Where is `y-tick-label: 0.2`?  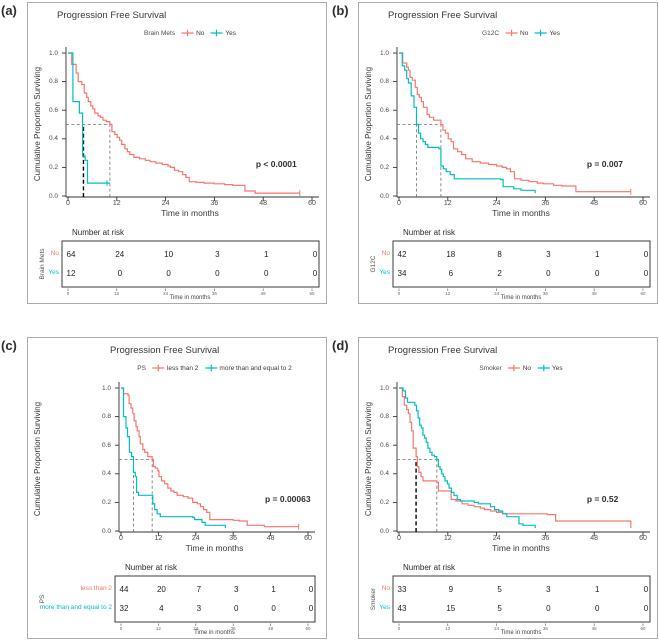 y-tick-label: 0.2 is located at coordinates (53, 167).